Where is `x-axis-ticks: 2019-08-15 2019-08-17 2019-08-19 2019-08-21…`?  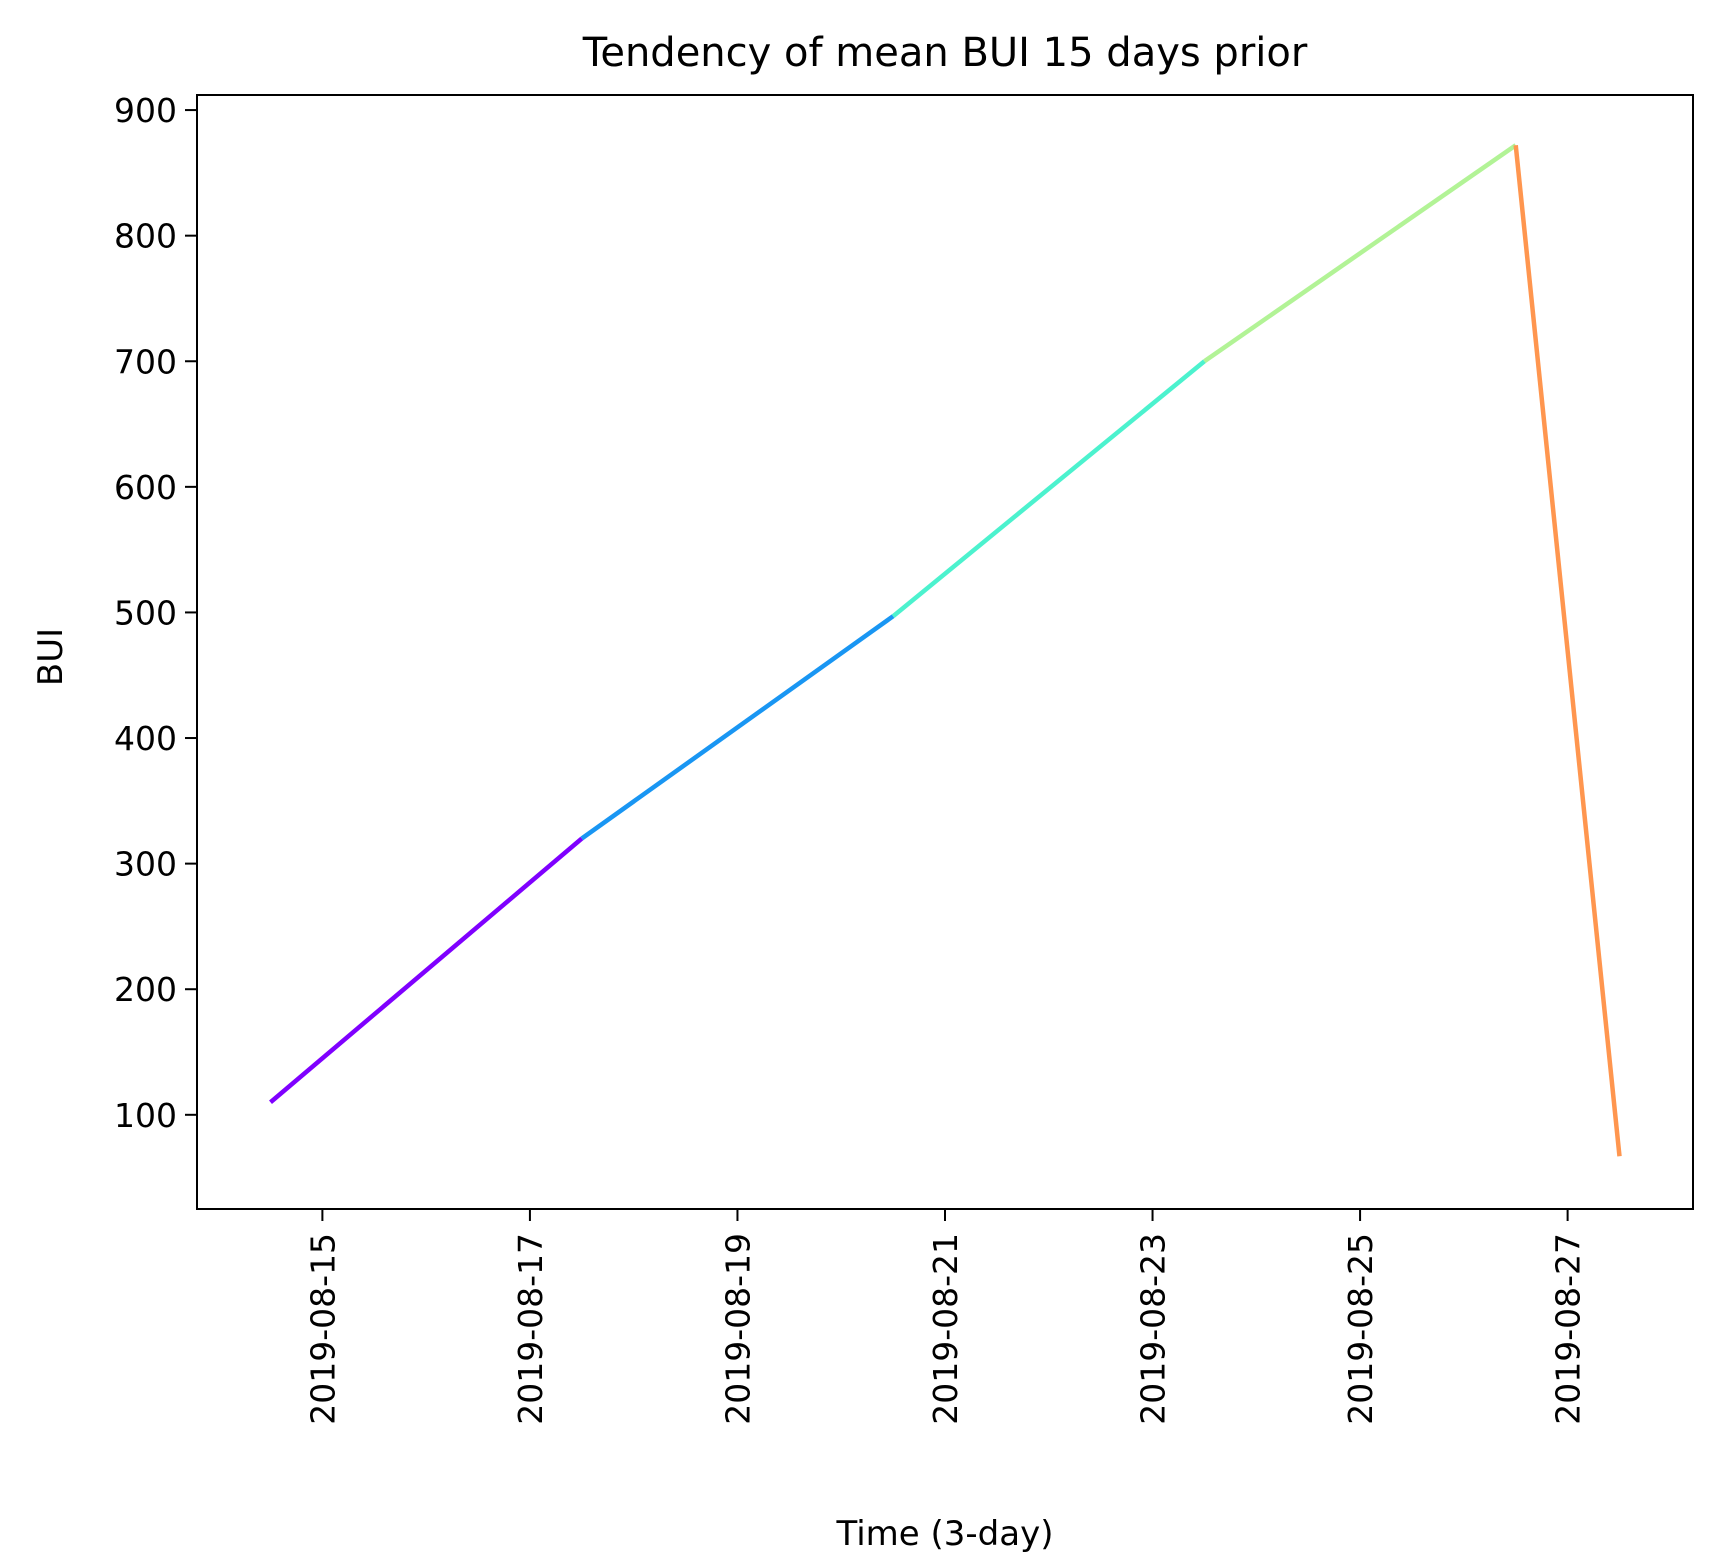
x-axis-ticks: 2019-08-15 2019-08-17 2019-08-19 2019-08-21… is located at coordinates (945, 1317).